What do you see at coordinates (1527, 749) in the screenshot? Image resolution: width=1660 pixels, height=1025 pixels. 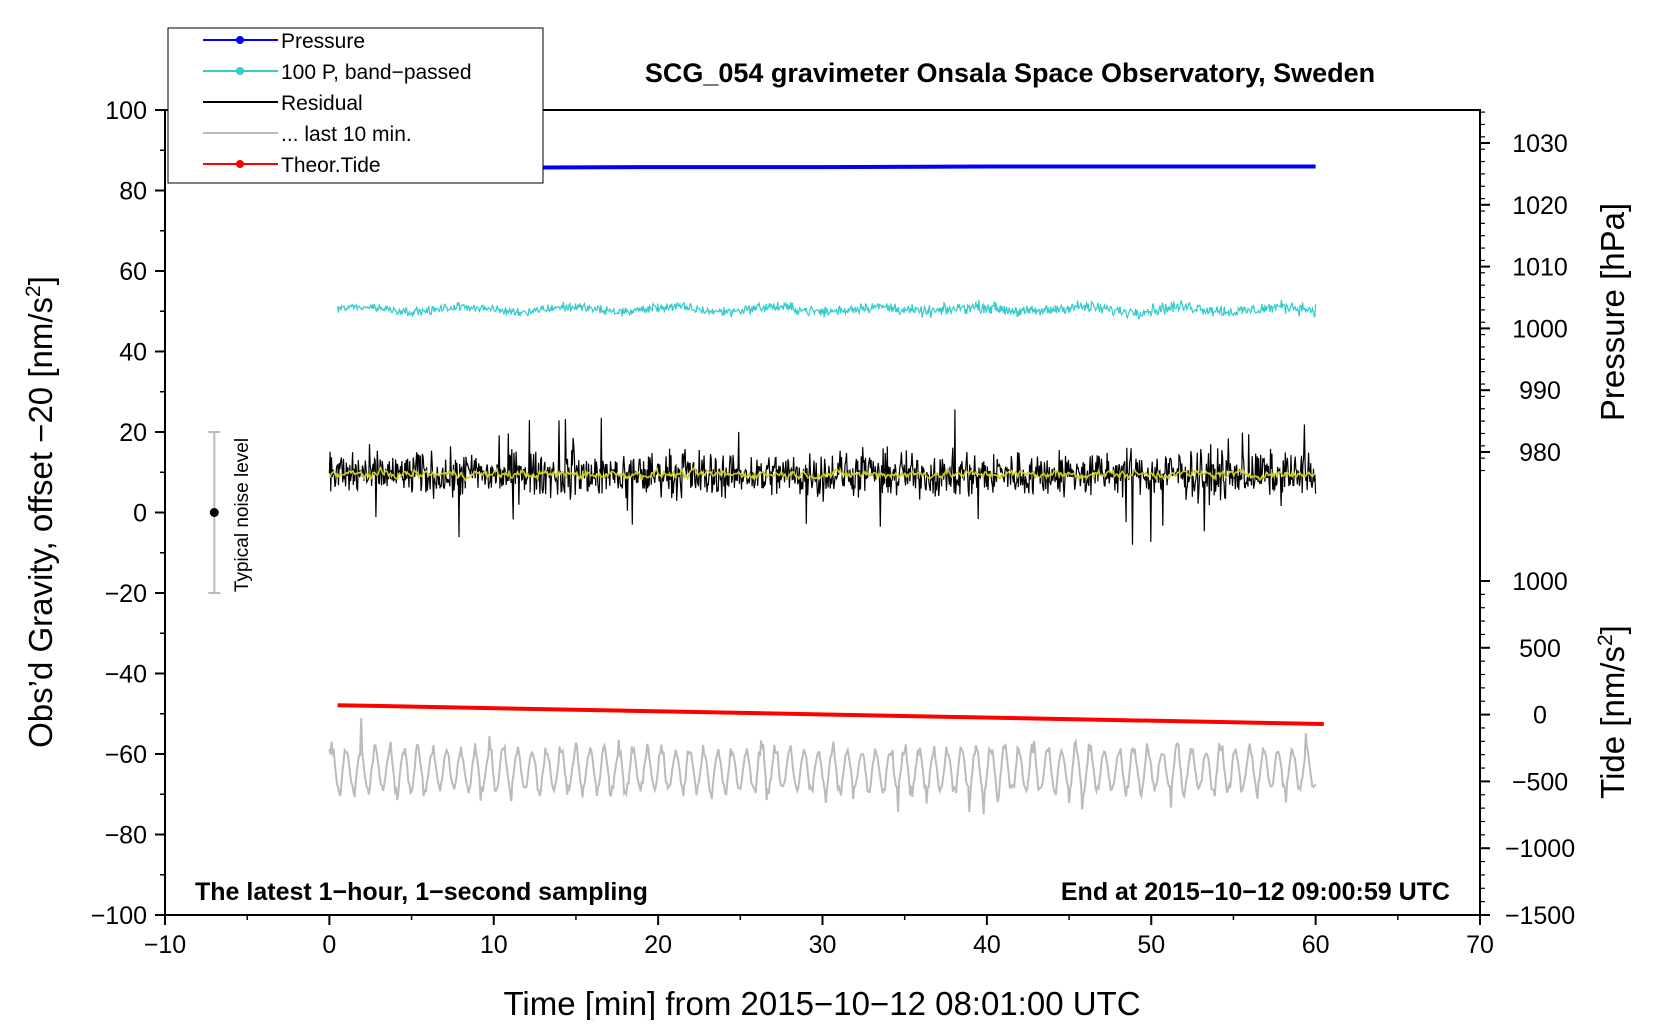 I see `y-axis-tide: −1500 −1000 −500 0 500 1000` at bounding box center [1527, 749].